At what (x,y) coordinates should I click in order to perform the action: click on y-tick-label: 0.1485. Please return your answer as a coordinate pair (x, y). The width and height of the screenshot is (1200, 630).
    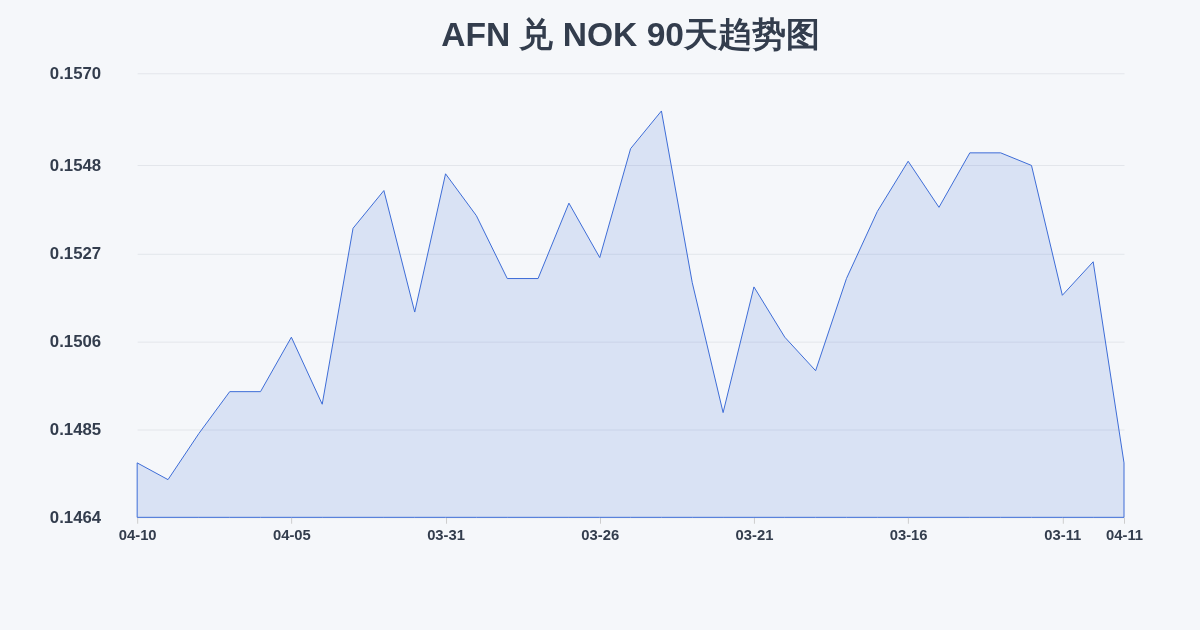
    Looking at the image, I should click on (75, 429).